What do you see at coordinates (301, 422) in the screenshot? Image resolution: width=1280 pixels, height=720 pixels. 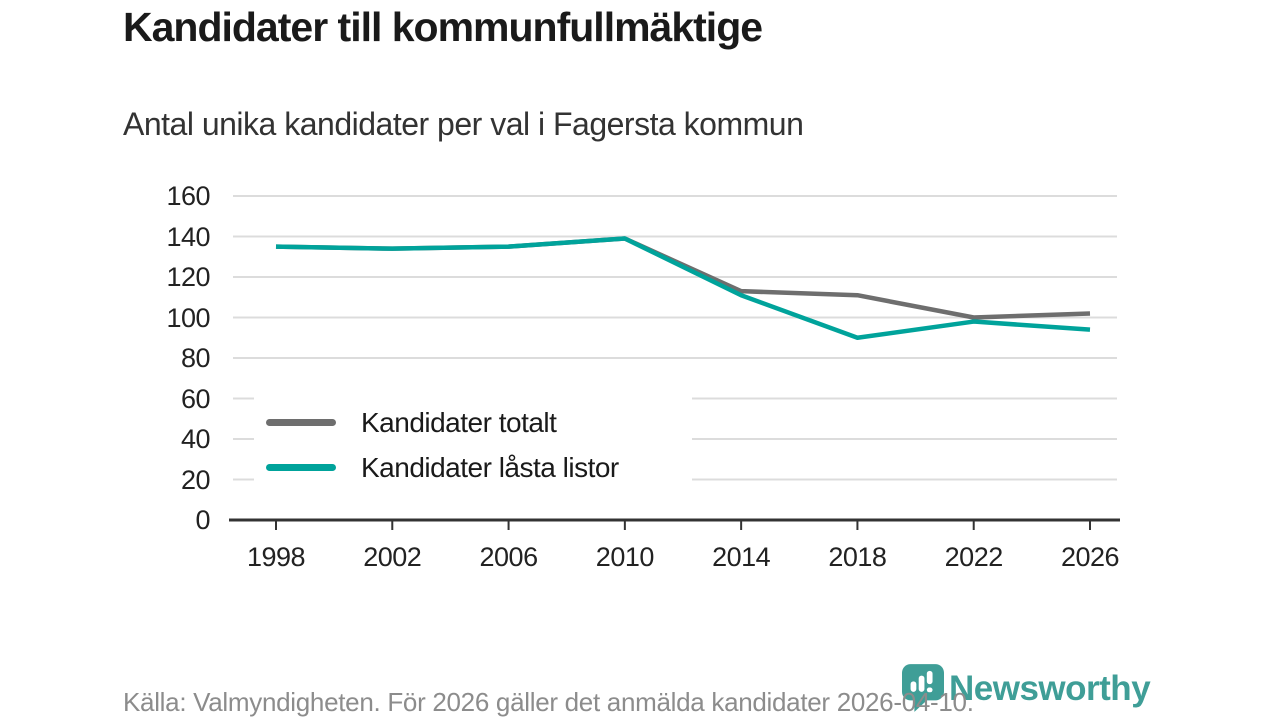 I see `line-swatch-total-icon` at bounding box center [301, 422].